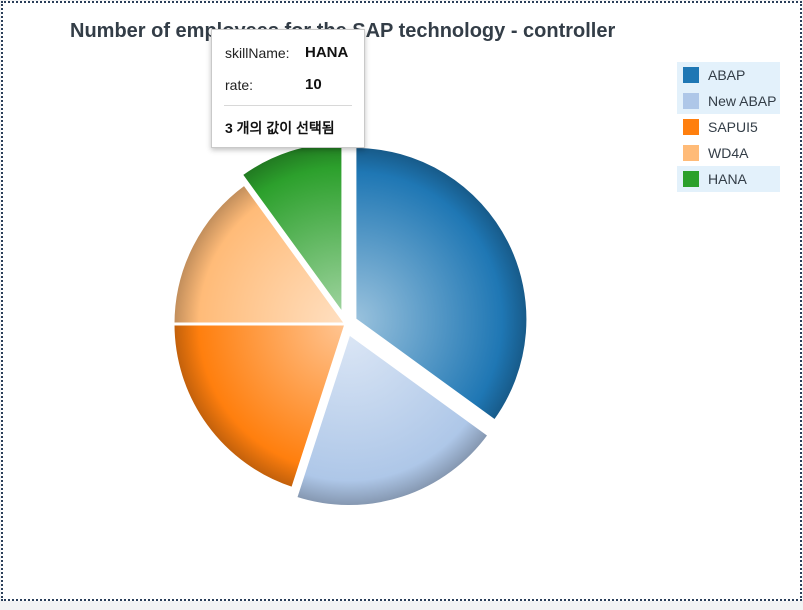 The width and height of the screenshot is (803, 610). I want to click on legend-label: WD4A, so click(728, 153).